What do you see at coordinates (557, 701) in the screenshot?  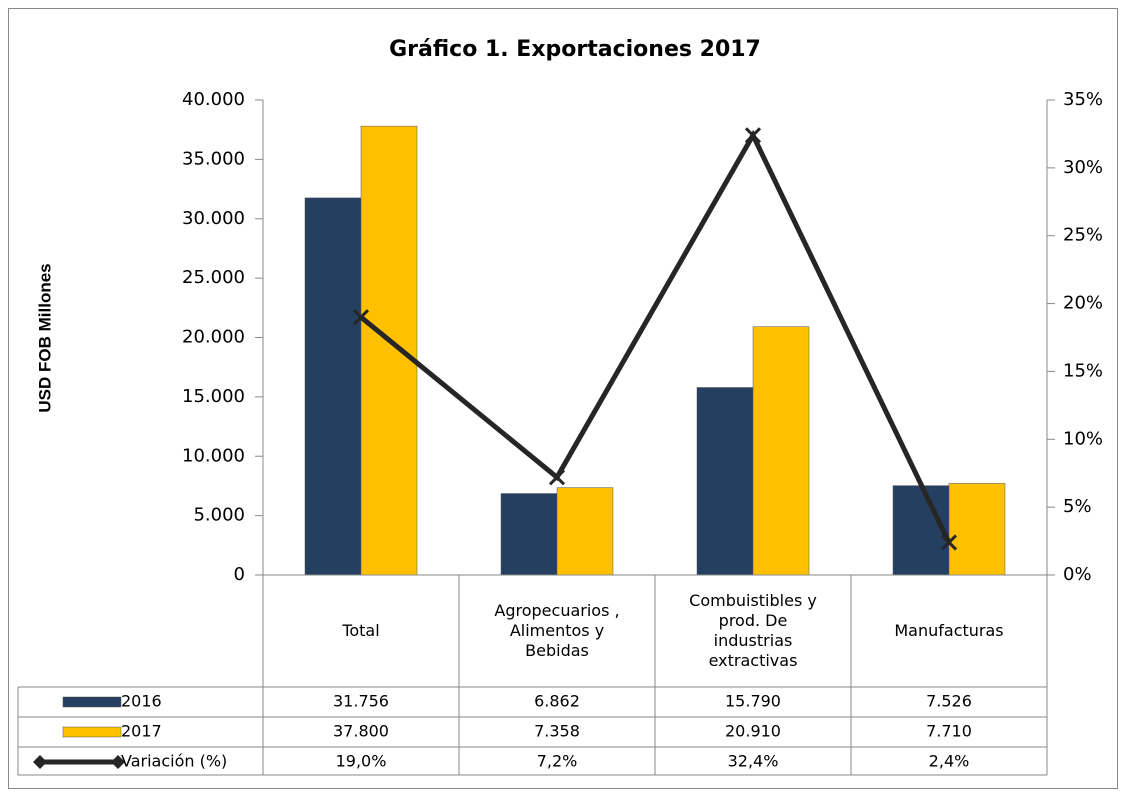 I see `data-label: 6.862` at bounding box center [557, 701].